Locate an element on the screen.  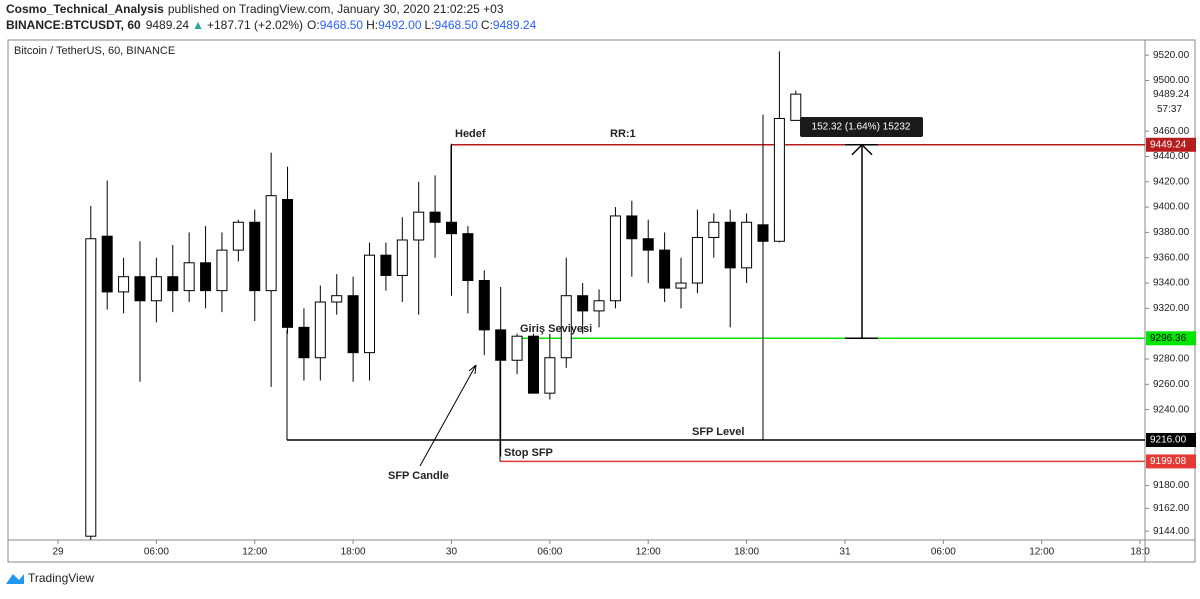
measure-label: 152.32 (1.64%) 15232 is located at coordinates (861, 127).